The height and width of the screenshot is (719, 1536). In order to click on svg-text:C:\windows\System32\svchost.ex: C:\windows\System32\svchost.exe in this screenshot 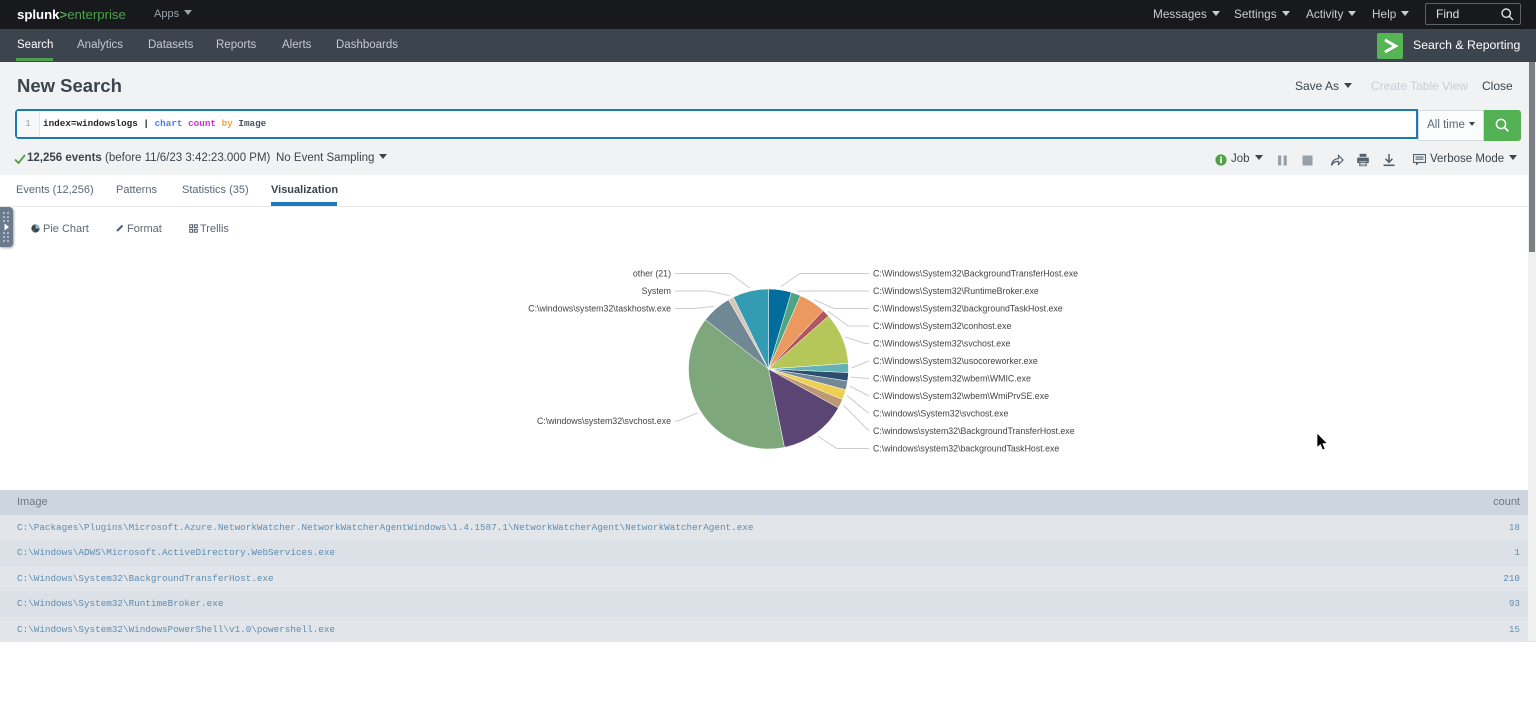, I will do `click(941, 414)`.